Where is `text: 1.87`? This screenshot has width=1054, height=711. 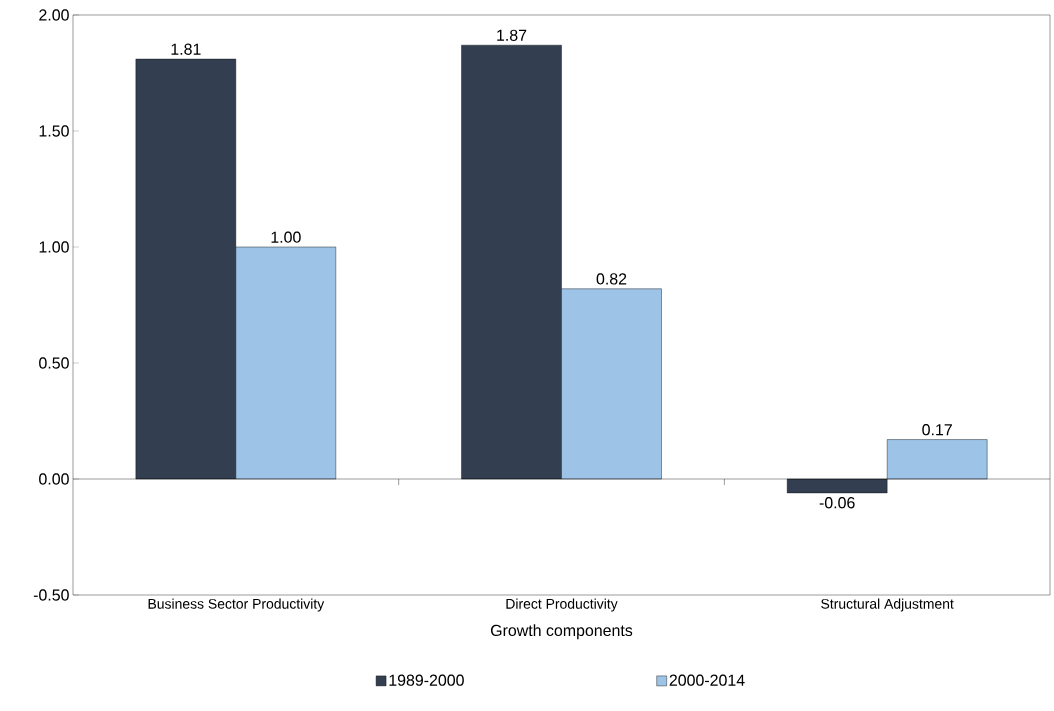
text: 1.87 is located at coordinates (512, 35).